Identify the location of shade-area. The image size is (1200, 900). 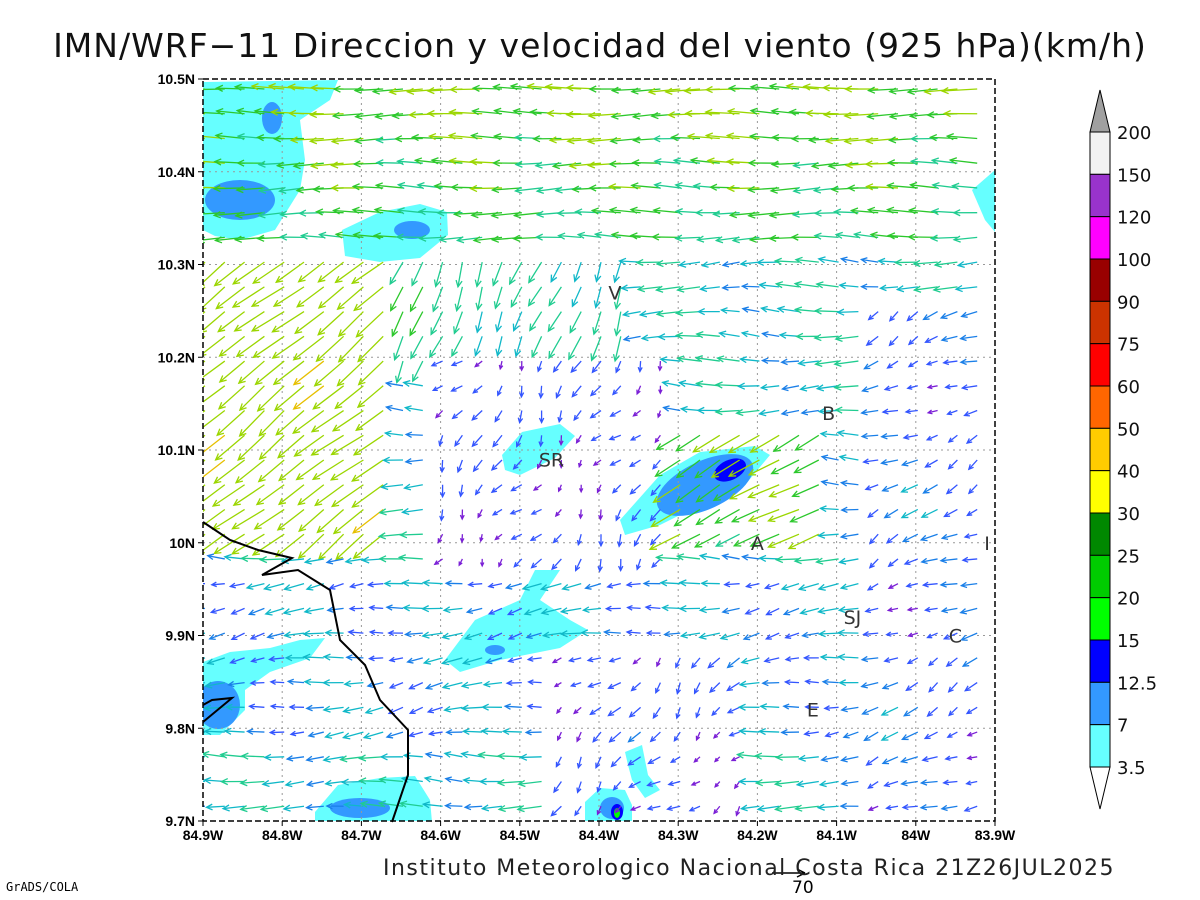
(240, 200).